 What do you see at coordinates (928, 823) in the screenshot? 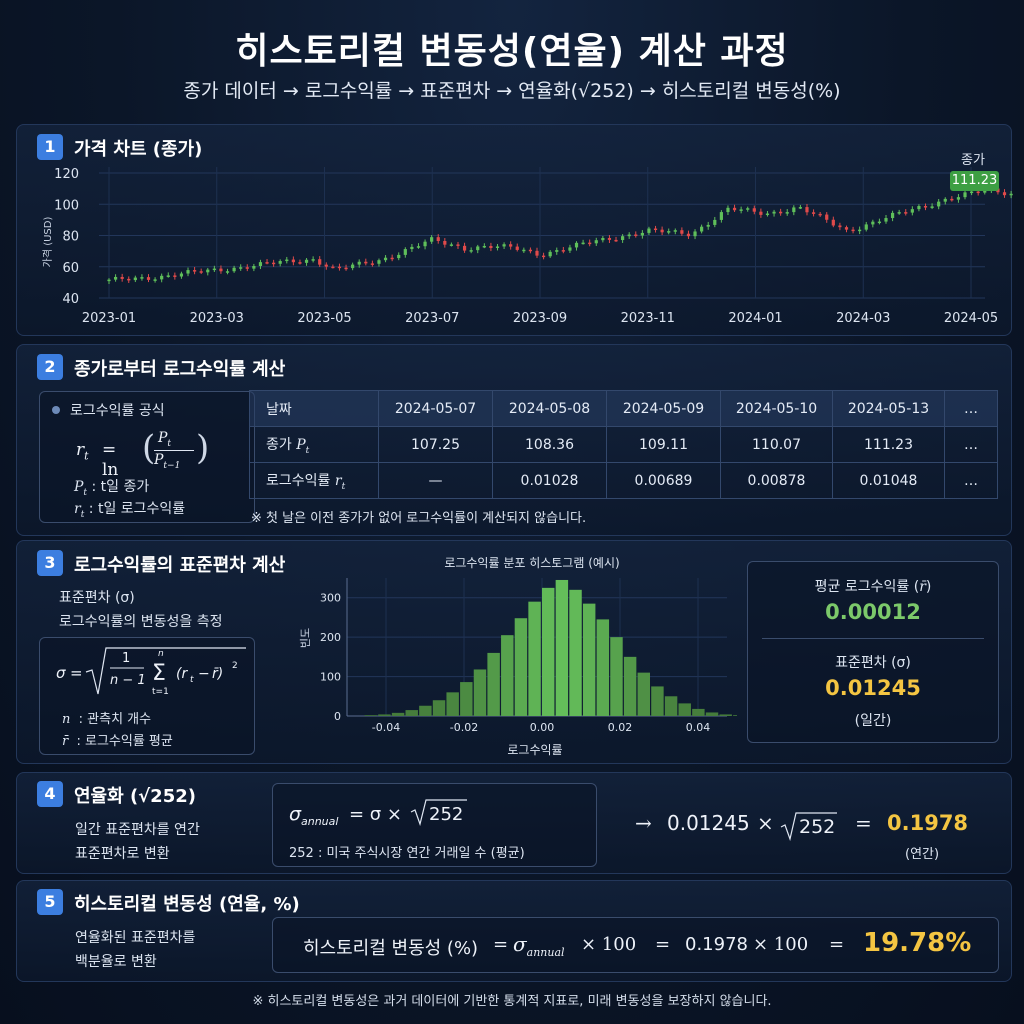
I see `annualize-result: 0.1978` at bounding box center [928, 823].